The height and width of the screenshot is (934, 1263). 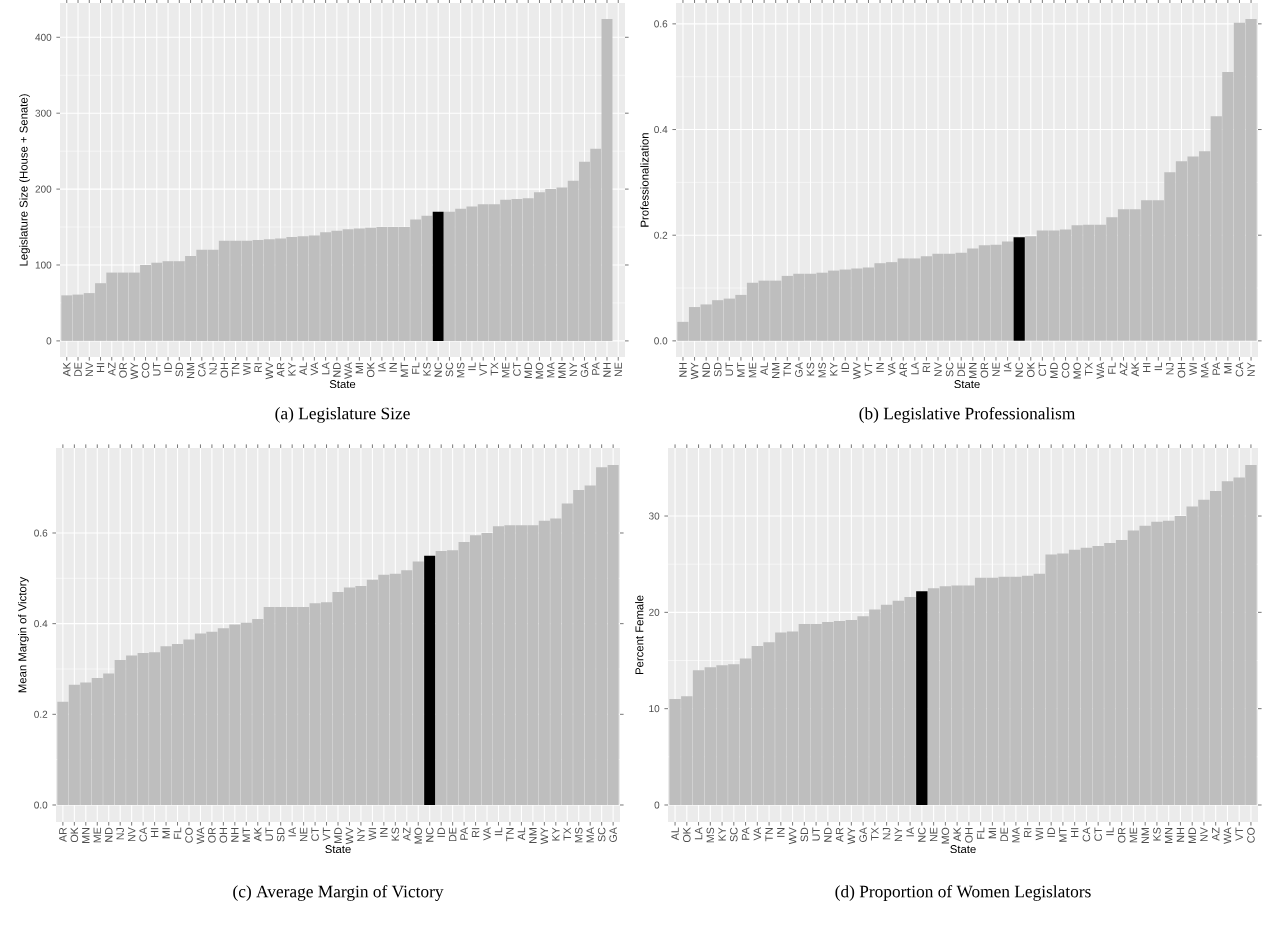 What do you see at coordinates (644, 180) in the screenshot?
I see `y-axis-title: Professionalization` at bounding box center [644, 180].